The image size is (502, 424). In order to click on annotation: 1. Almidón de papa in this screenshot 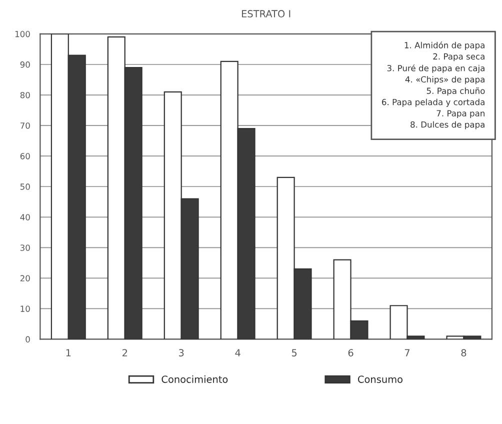, I will do `click(444, 46)`.